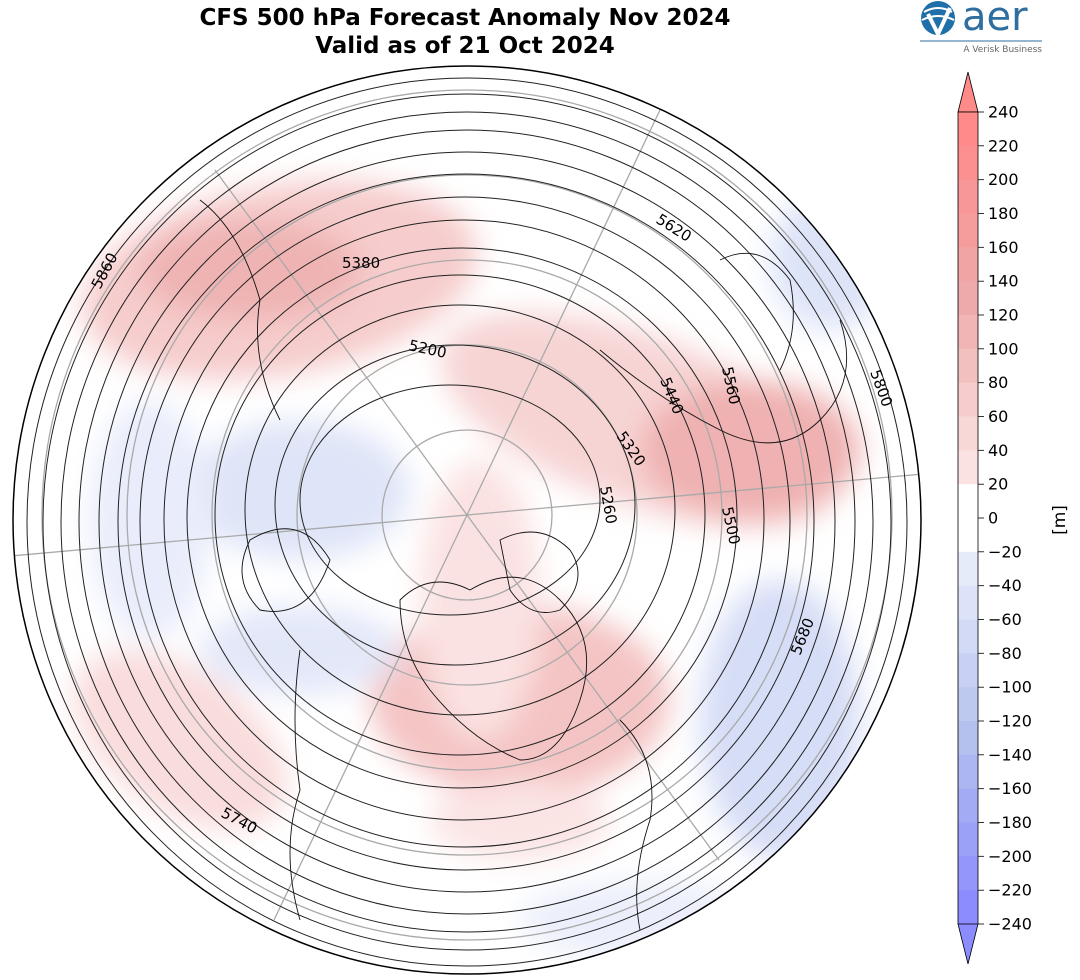 This screenshot has height=980, width=1080. I want to click on colorbar-tick-label: 20, so click(998, 484).